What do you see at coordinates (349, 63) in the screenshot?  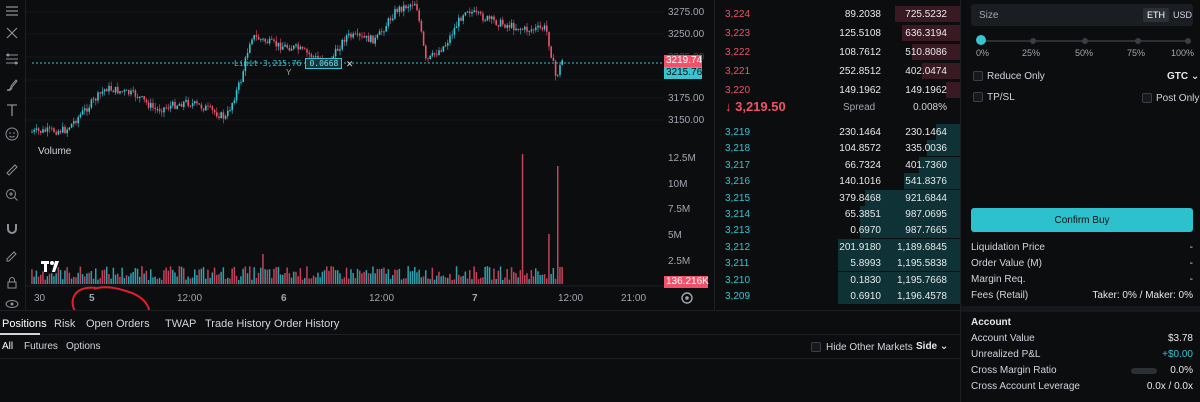 I see `cancel-order-icon: ✕` at bounding box center [349, 63].